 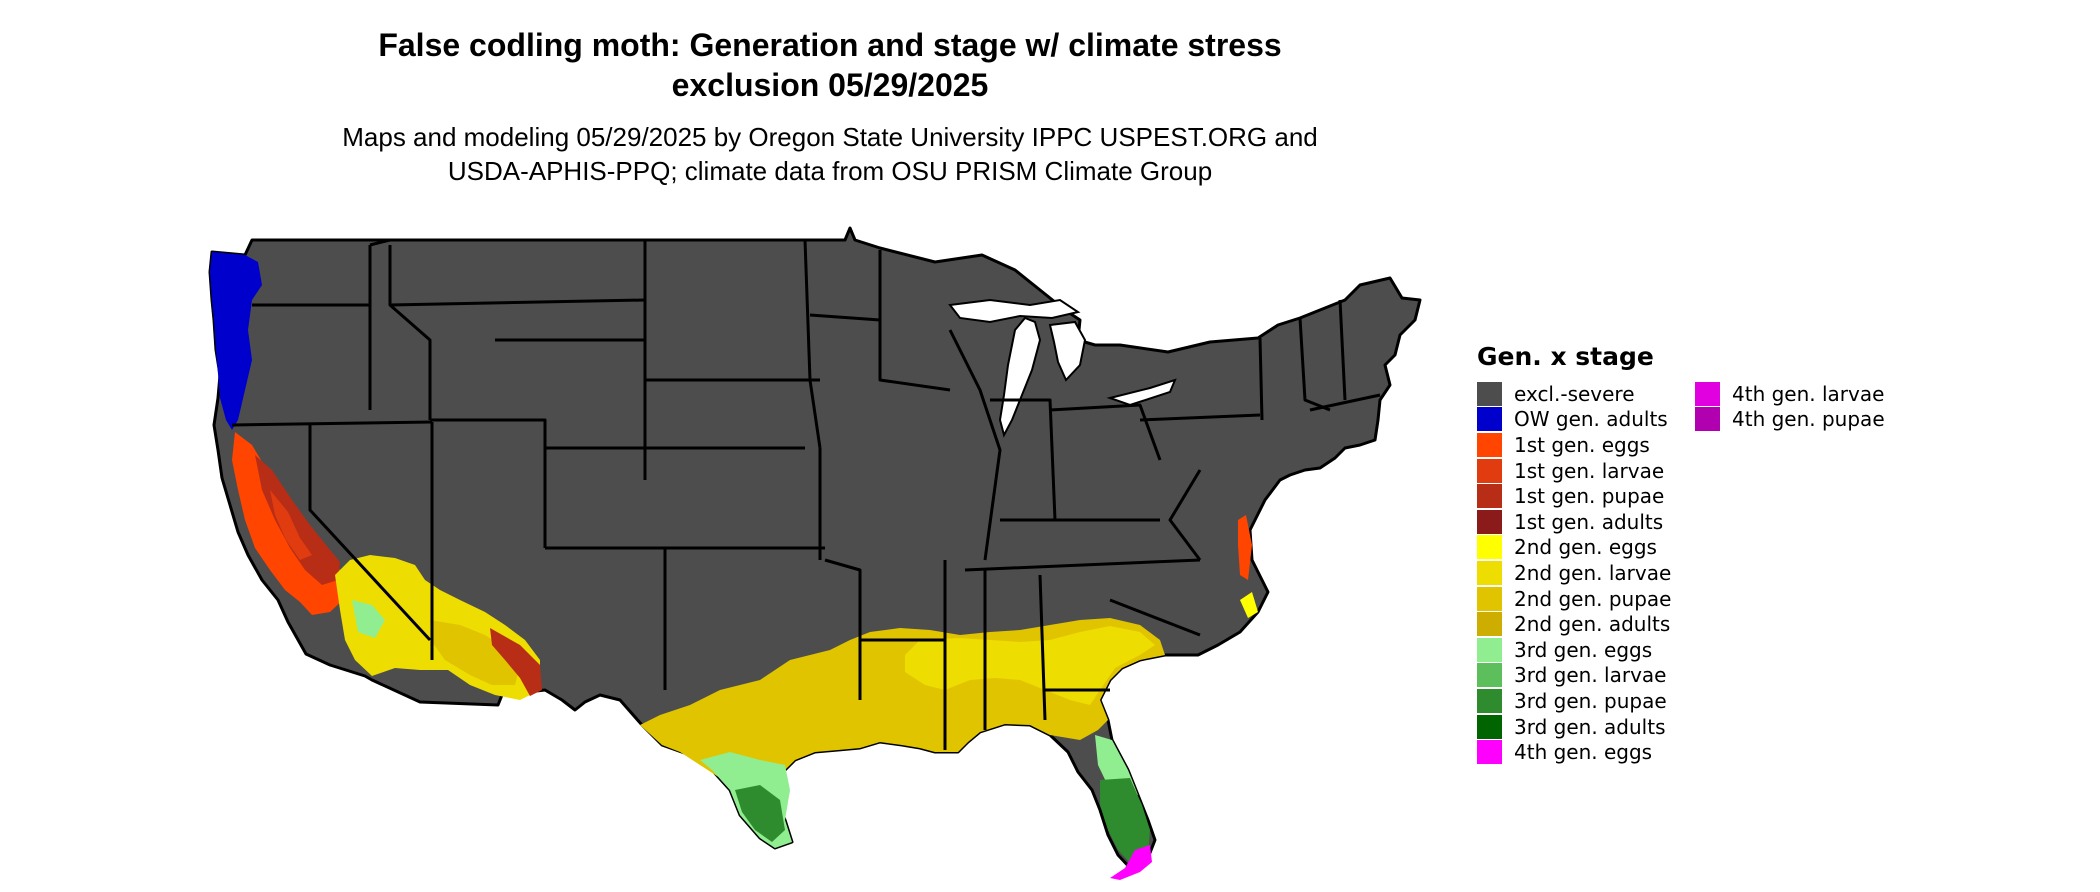 I want to click on legend-column-2: 4th gen. larvae 4th gen. pupae, so click(x=1790, y=406).